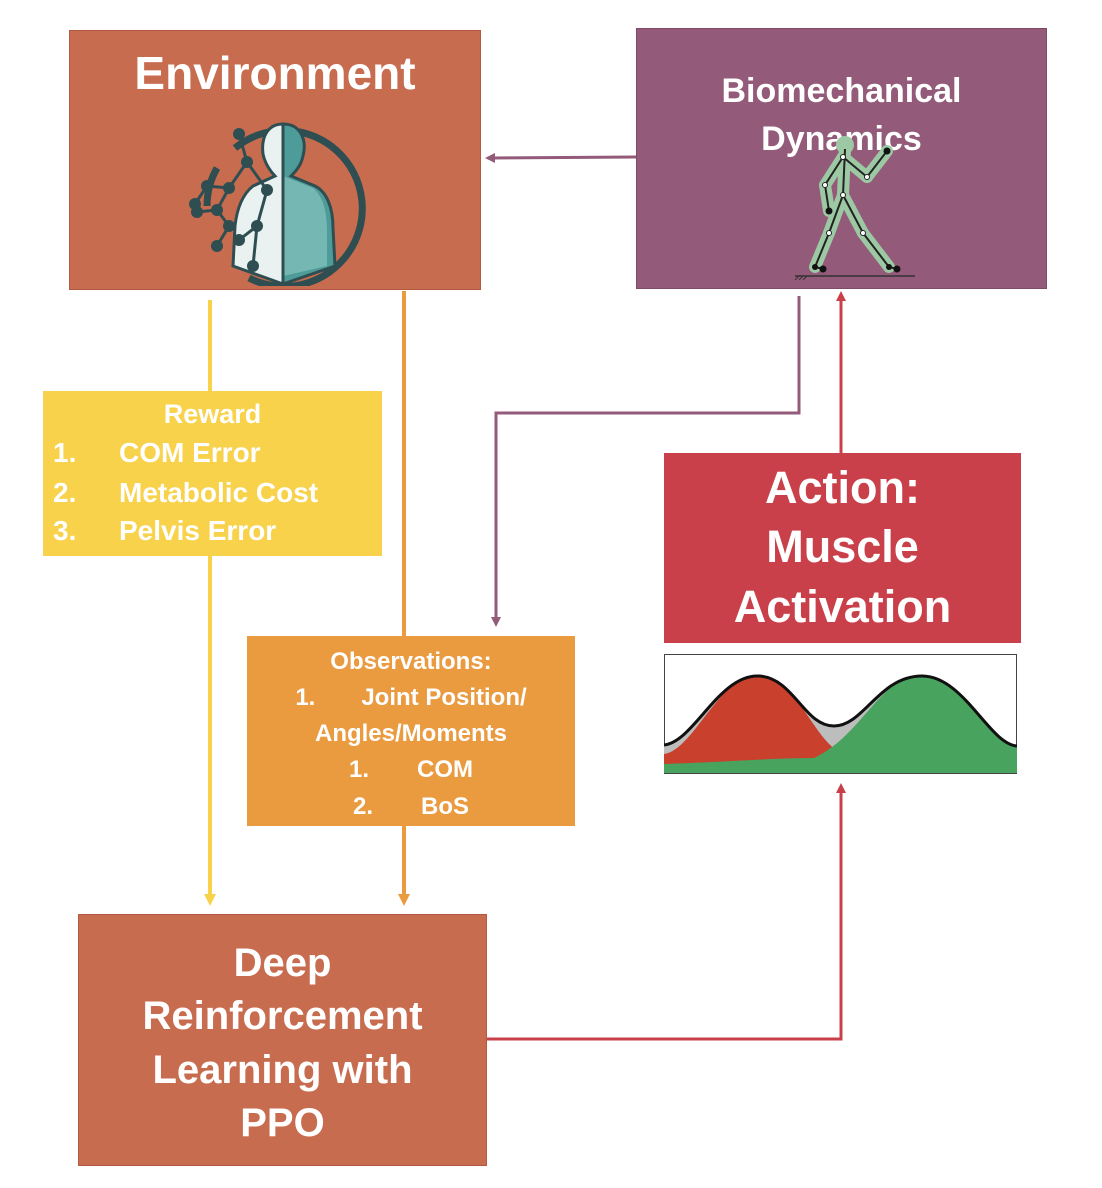 The width and height of the screenshot is (1102, 1188). I want to click on reward-item: 1. COM Error, so click(157, 453).